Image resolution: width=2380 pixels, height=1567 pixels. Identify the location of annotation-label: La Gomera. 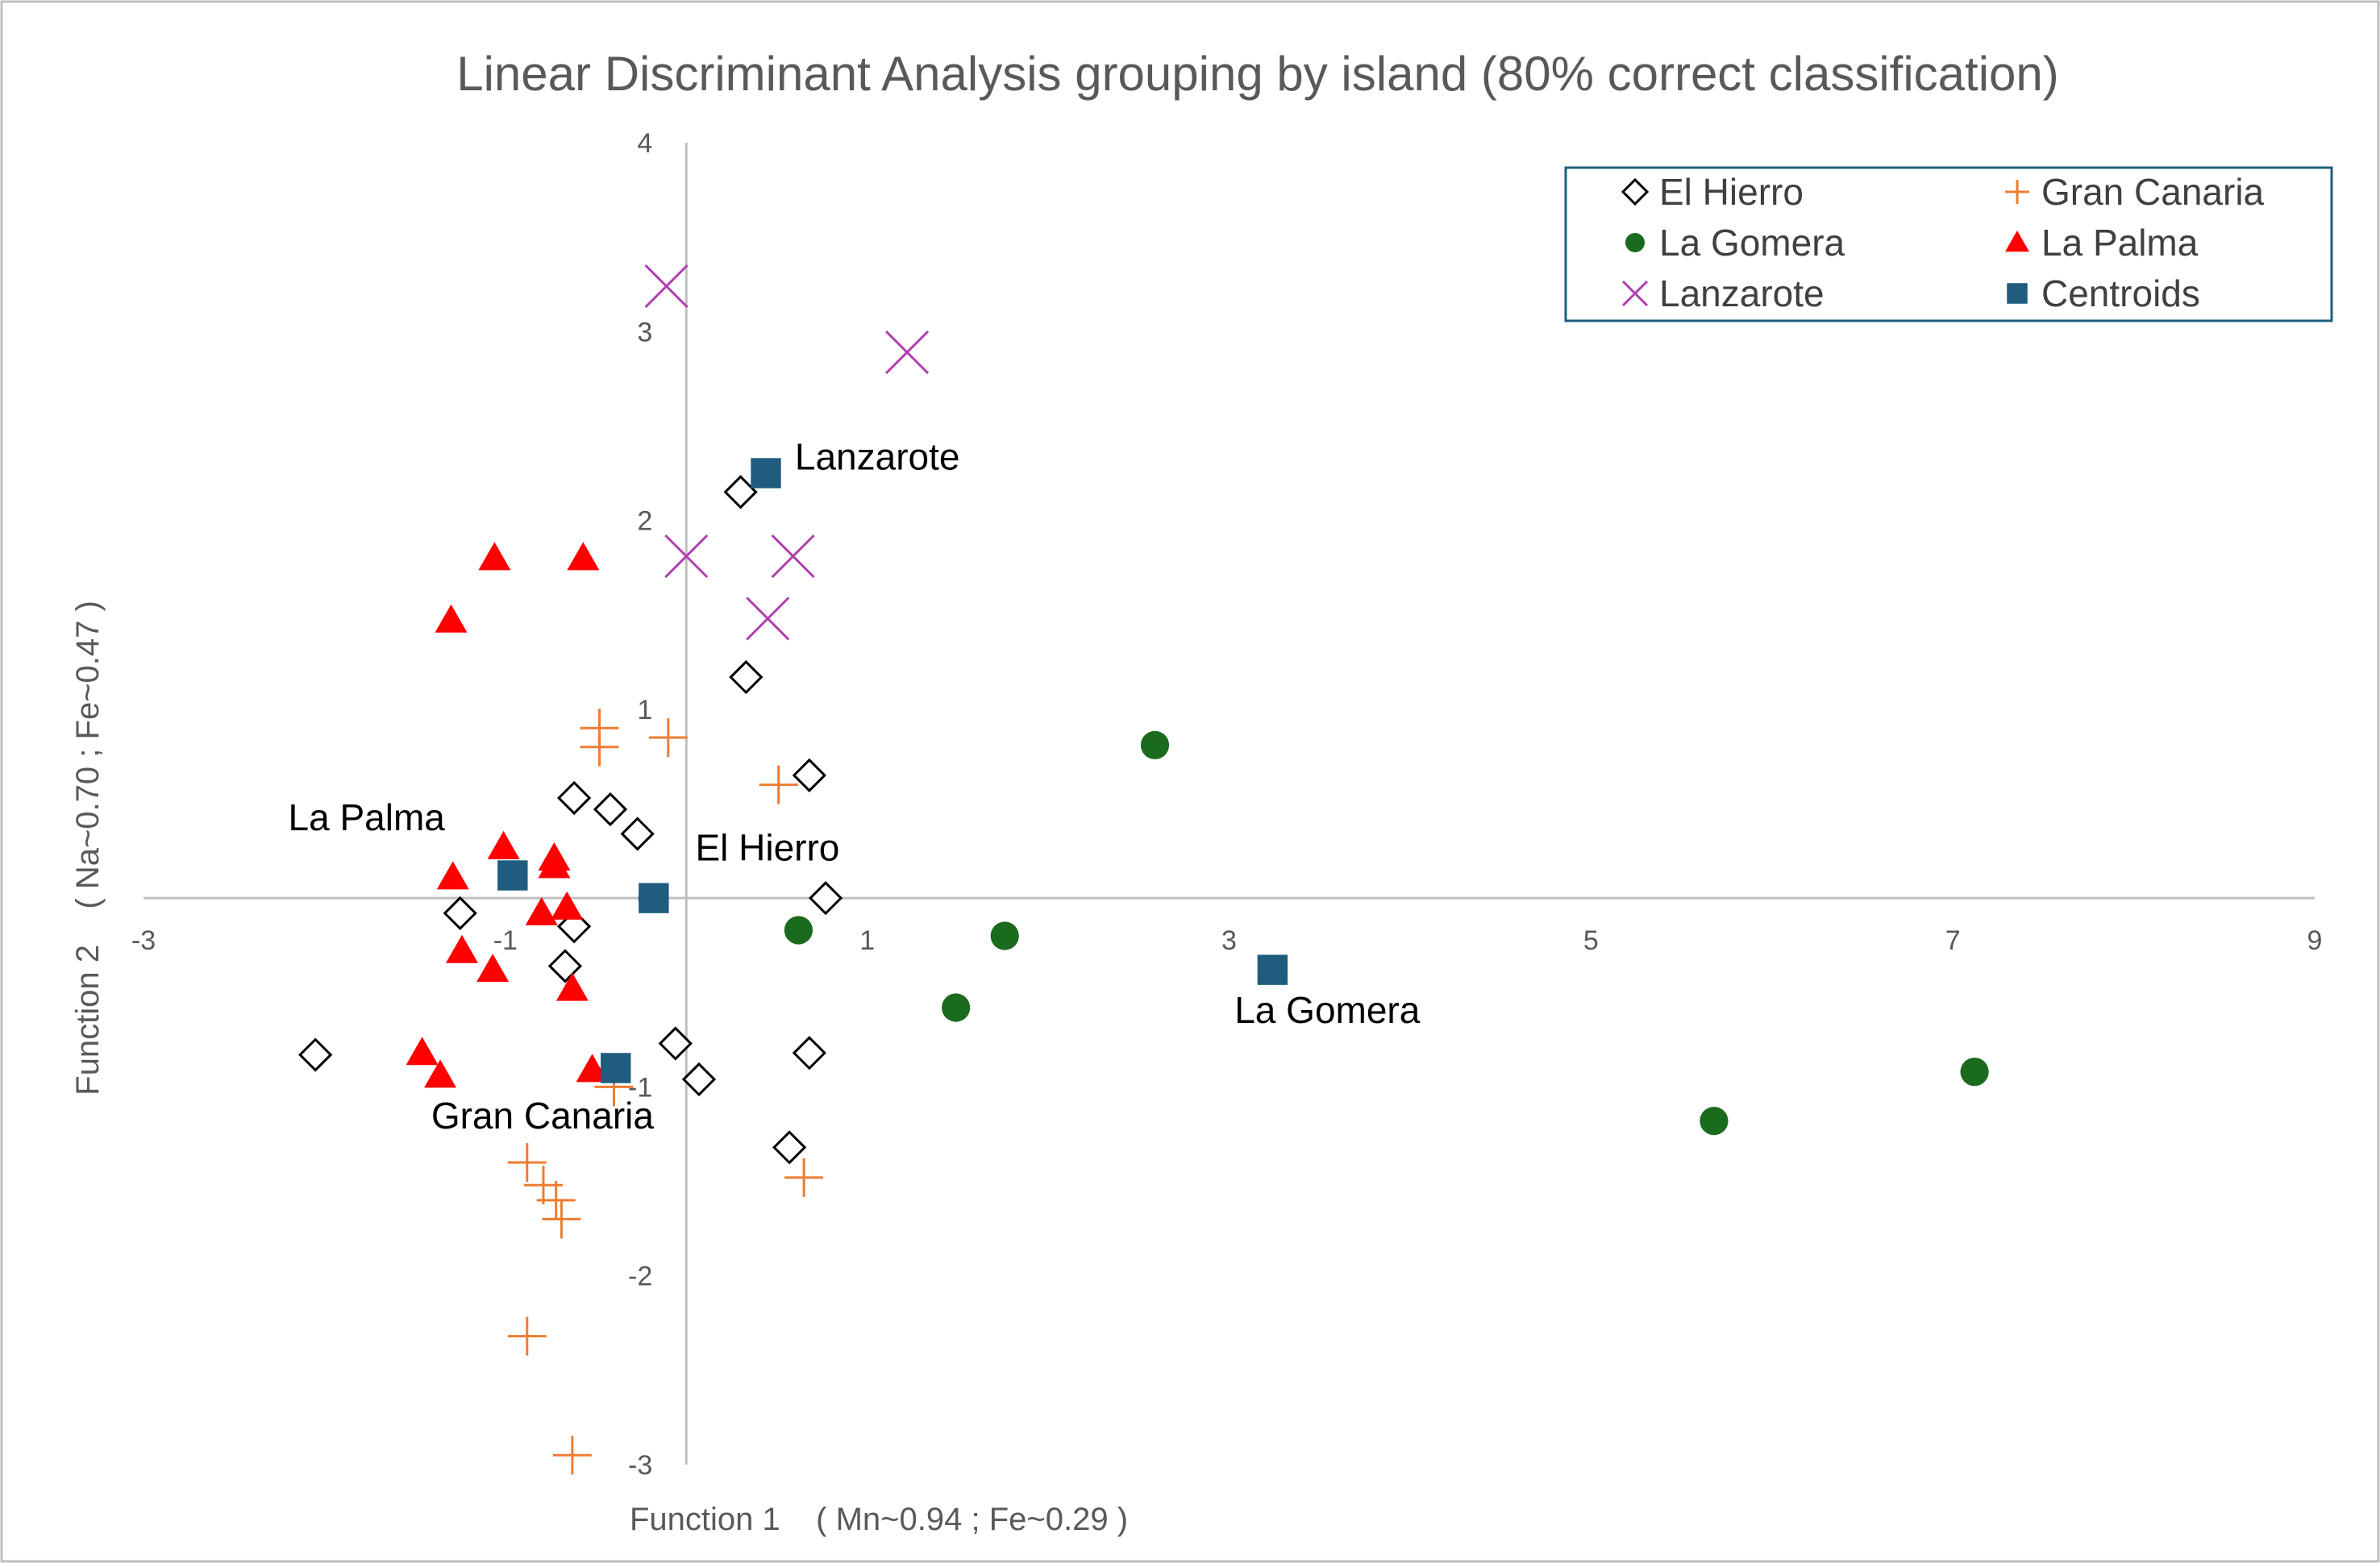
(1327, 1010).